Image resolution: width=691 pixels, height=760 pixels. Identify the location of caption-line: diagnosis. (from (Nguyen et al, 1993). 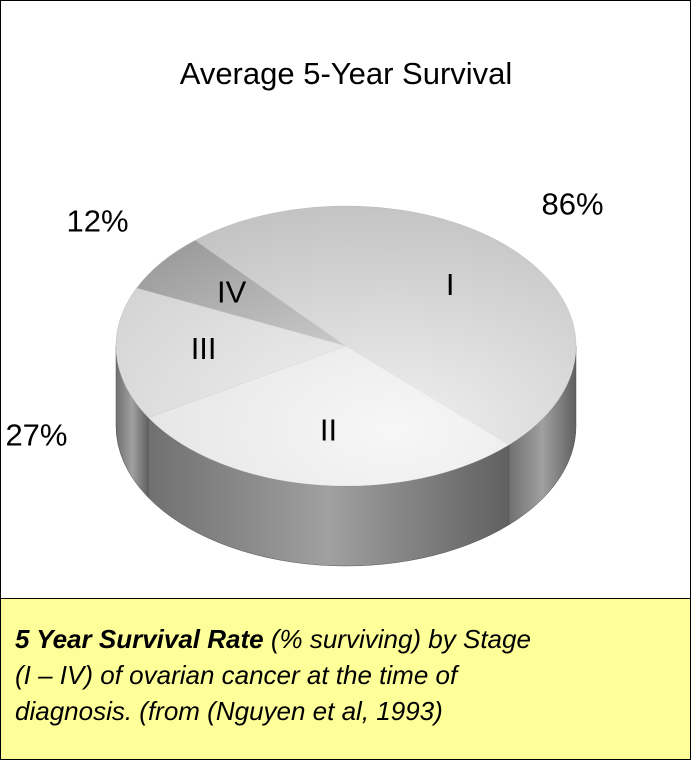
(229, 711).